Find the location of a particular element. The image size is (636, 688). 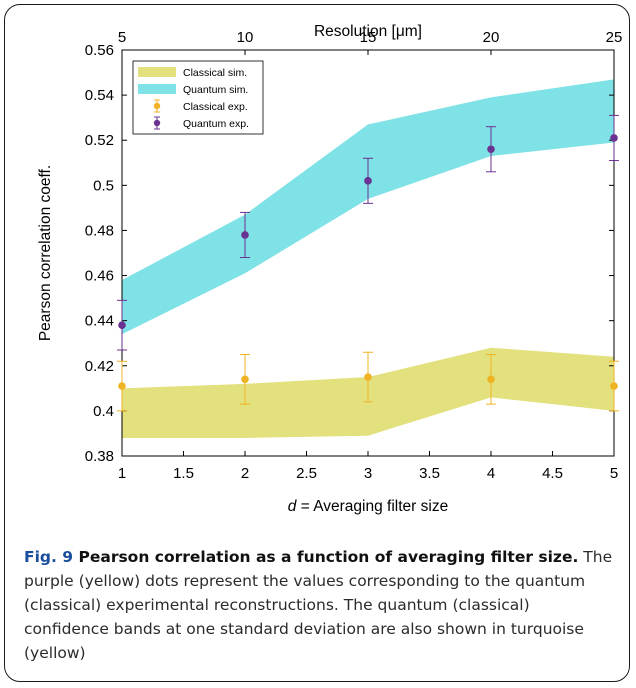

legend-marker-quantum-exp is located at coordinates (157, 123).